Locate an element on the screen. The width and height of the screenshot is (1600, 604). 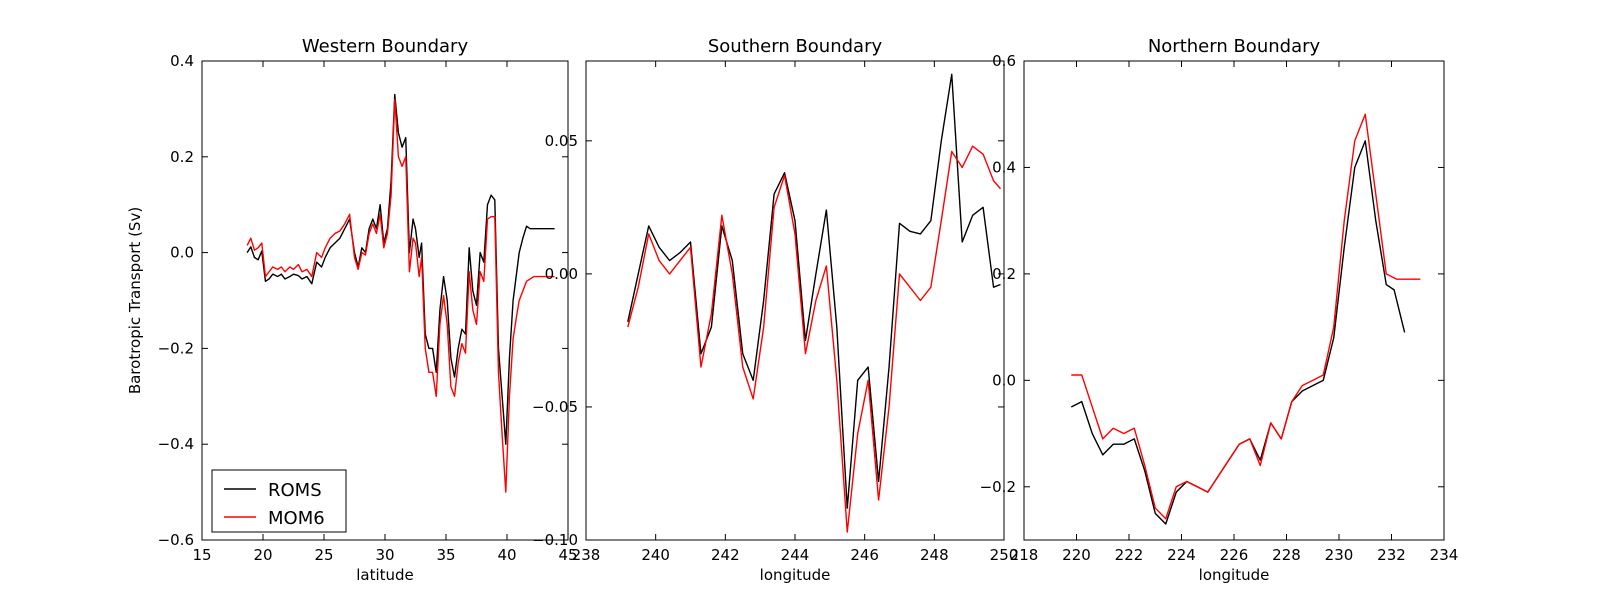
x-tick-label: 15 is located at coordinates (201, 555).